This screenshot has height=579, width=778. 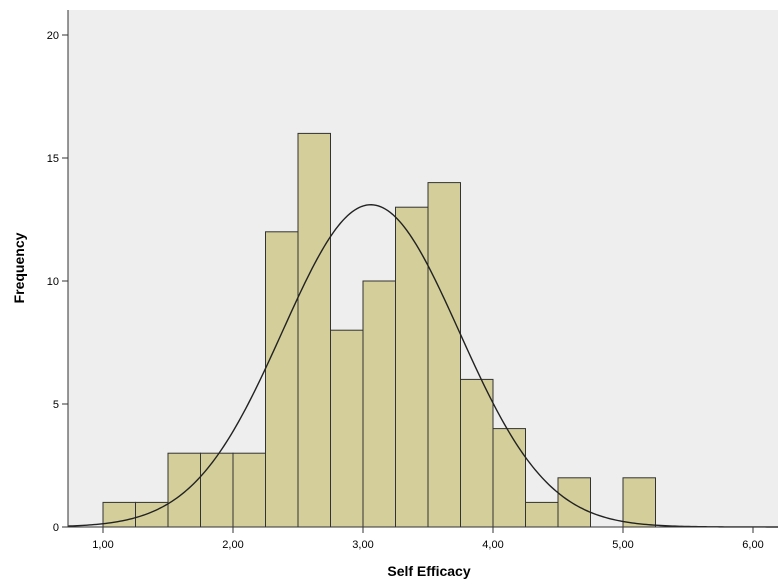 What do you see at coordinates (53, 159) in the screenshot?
I see `y-tick-label: 15` at bounding box center [53, 159].